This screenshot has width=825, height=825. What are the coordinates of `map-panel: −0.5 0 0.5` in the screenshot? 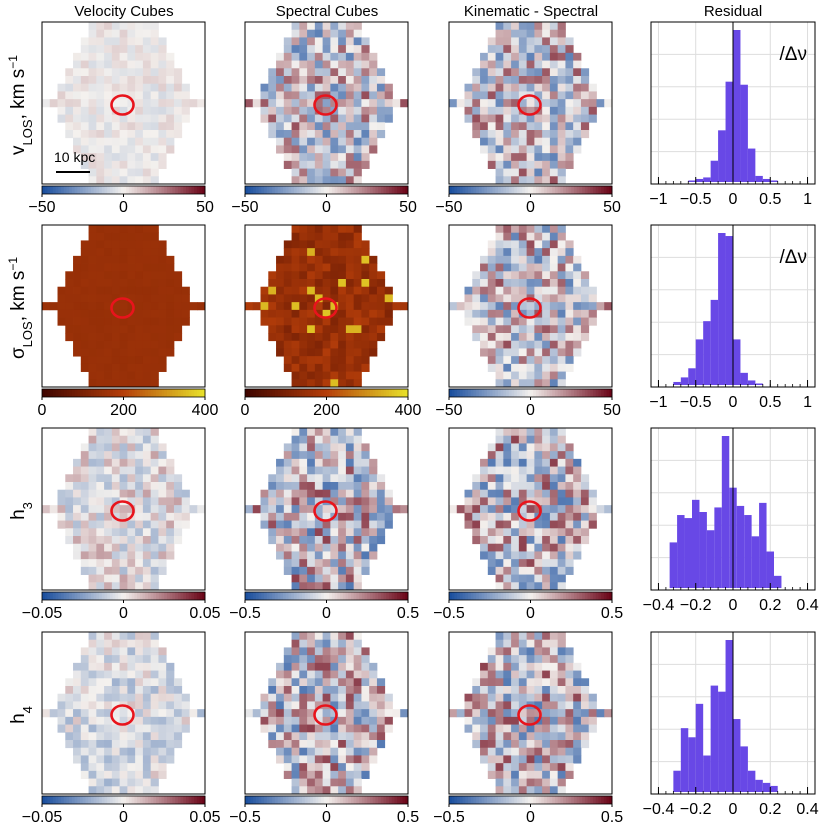 It's located at (528, 524).